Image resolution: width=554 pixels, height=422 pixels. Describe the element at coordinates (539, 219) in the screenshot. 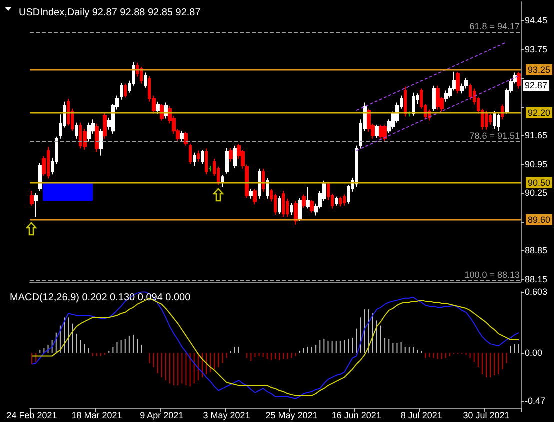

I see `ref-line-label: 89.60` at that location.